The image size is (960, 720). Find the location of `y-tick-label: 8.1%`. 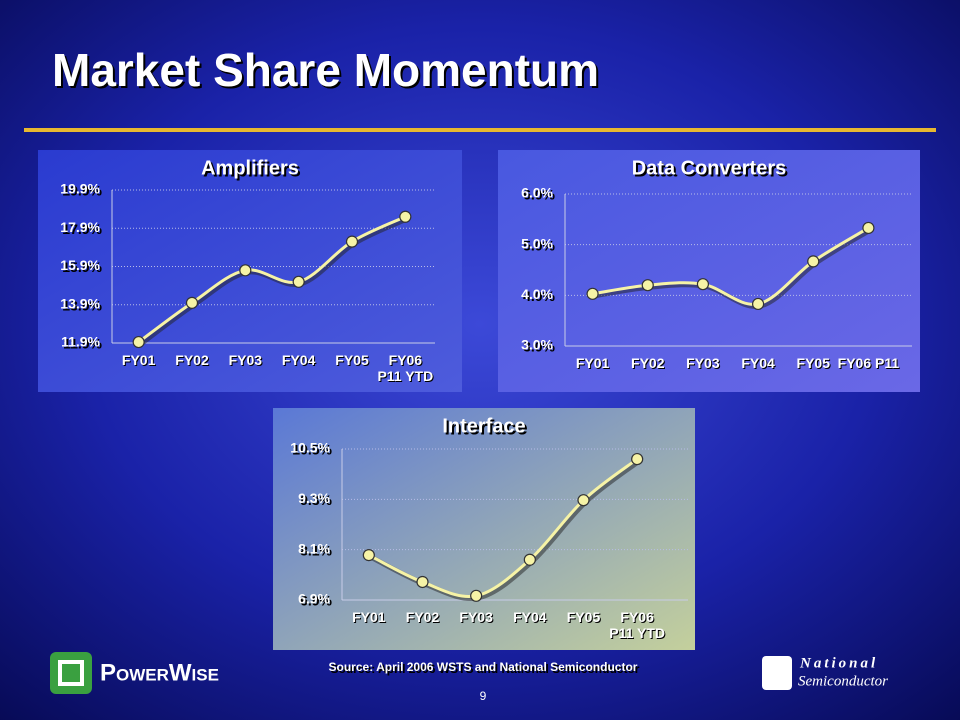

y-tick-label: 8.1% is located at coordinates (314, 548).